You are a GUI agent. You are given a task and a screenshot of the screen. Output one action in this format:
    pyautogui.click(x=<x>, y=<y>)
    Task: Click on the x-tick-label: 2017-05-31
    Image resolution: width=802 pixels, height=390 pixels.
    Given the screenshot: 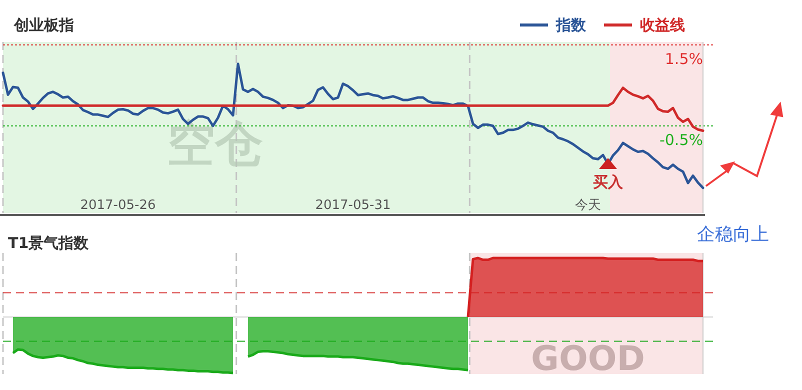 What is the action you would take?
    pyautogui.click(x=353, y=205)
    